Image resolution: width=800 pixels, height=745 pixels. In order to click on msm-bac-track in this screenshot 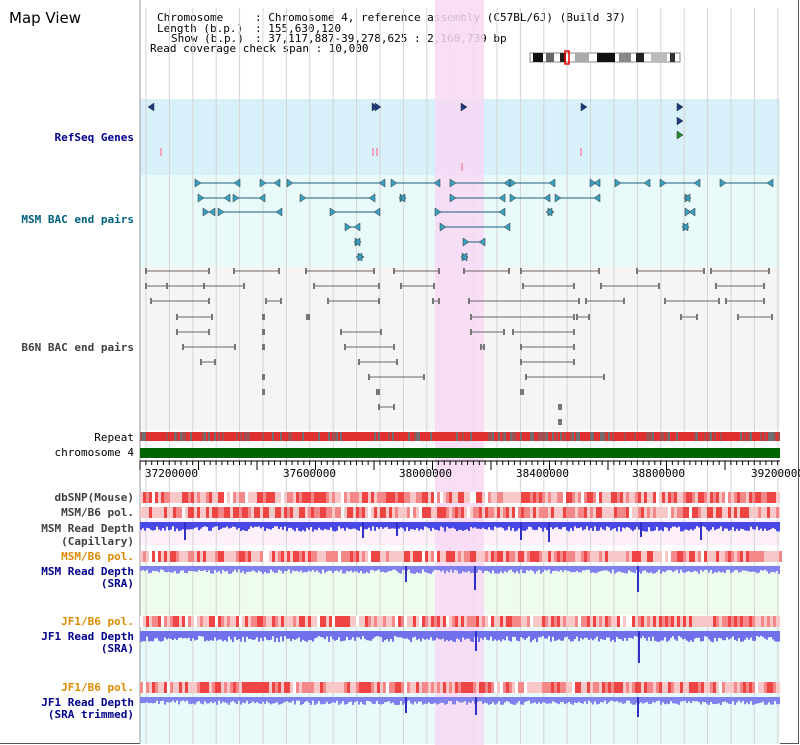, I will do `click(484, 220)`.